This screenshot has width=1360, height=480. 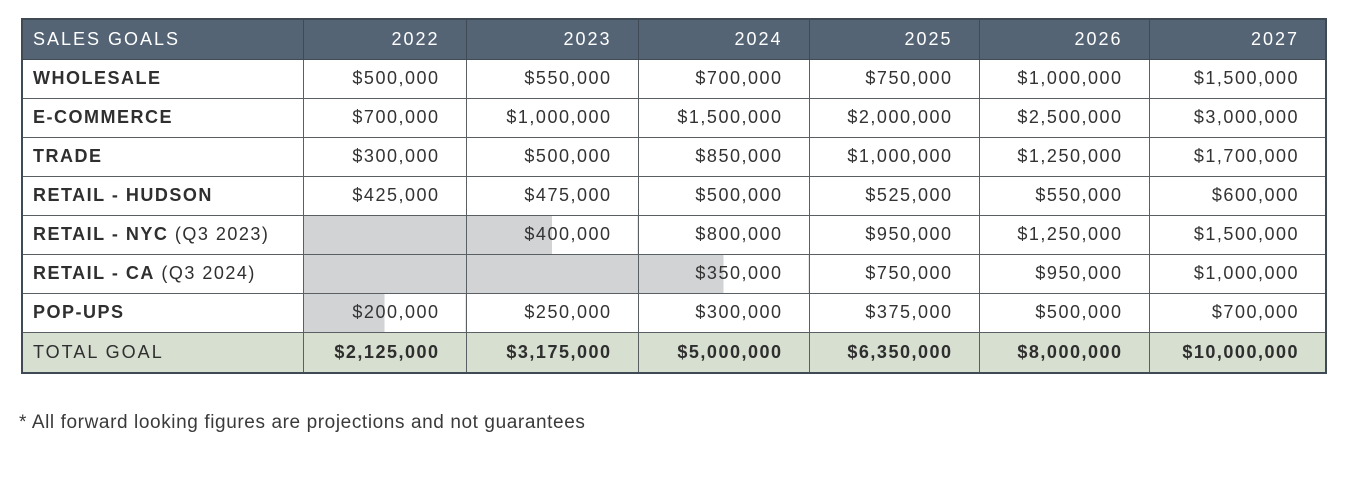 I want to click on row-label-text: RETAIL - CA, so click(x=94, y=273).